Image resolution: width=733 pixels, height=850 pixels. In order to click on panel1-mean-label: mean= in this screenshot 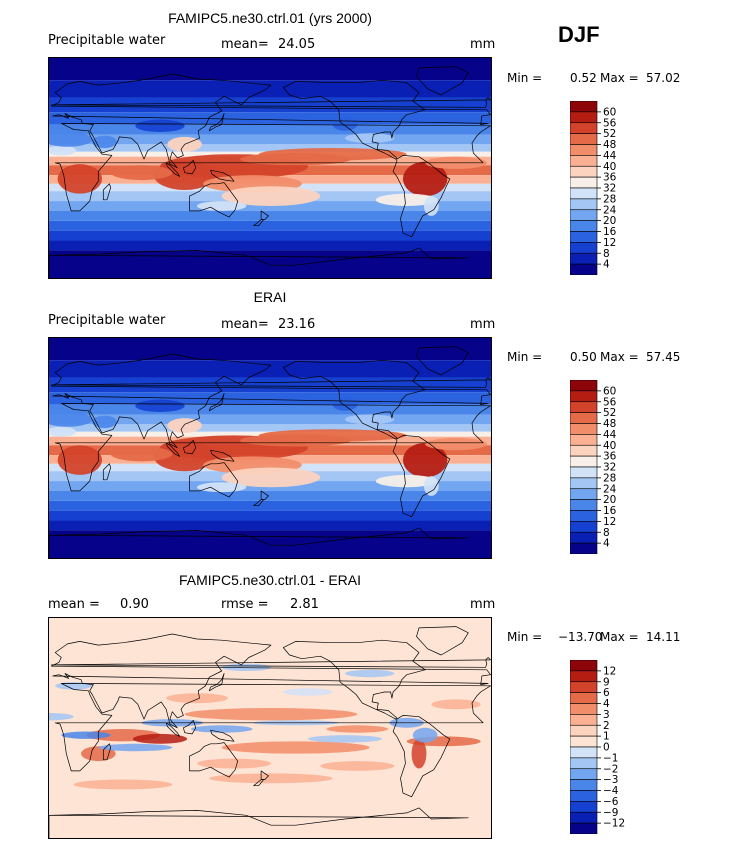, I will do `click(245, 44)`.